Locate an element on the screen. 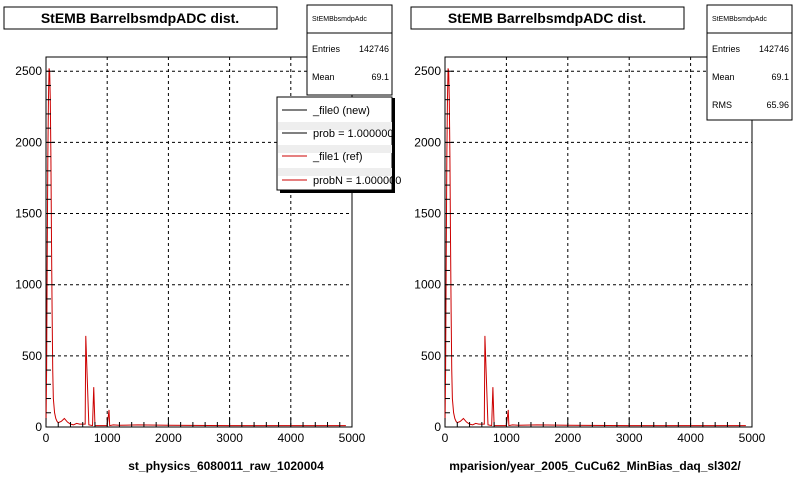  x-axis-title-left: st_physics_6080011_raw_1020004 is located at coordinates (226, 466).